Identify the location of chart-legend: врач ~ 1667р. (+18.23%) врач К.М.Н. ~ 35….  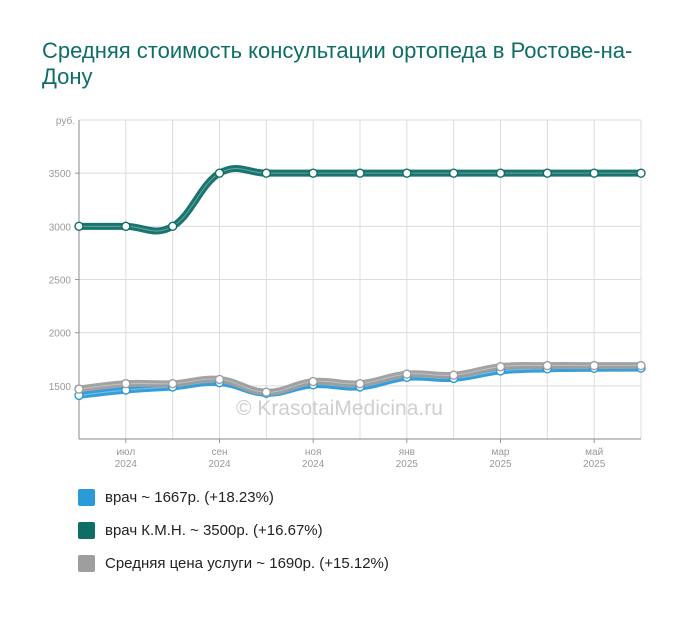
(233, 537).